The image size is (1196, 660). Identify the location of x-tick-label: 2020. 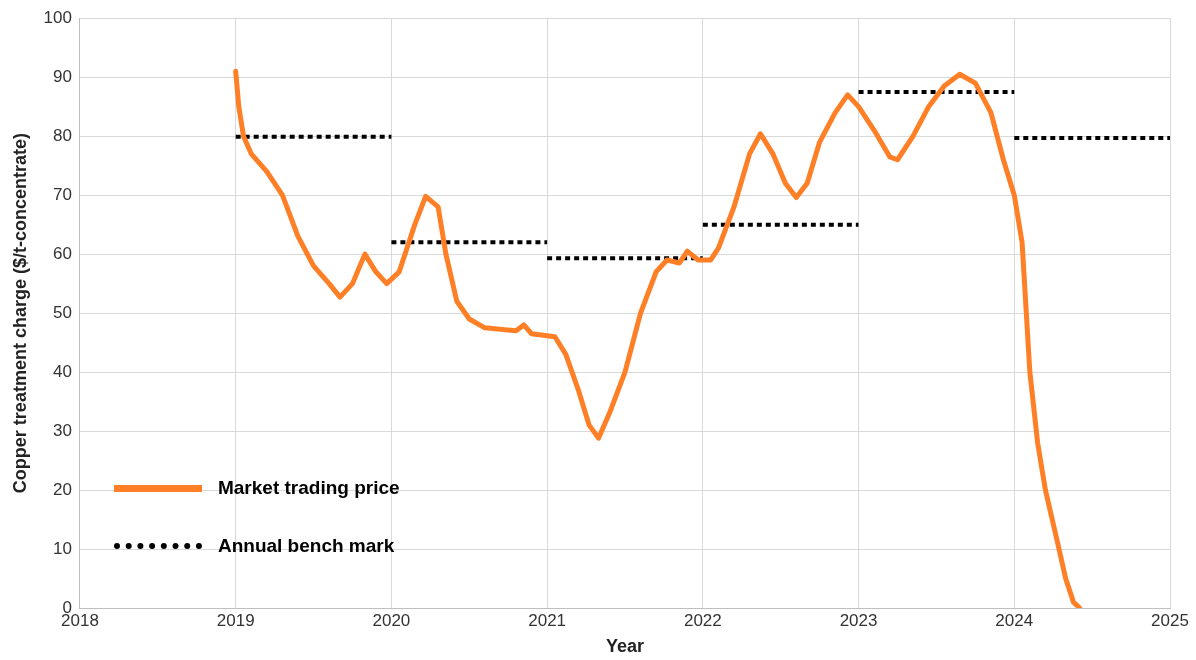
(391, 620).